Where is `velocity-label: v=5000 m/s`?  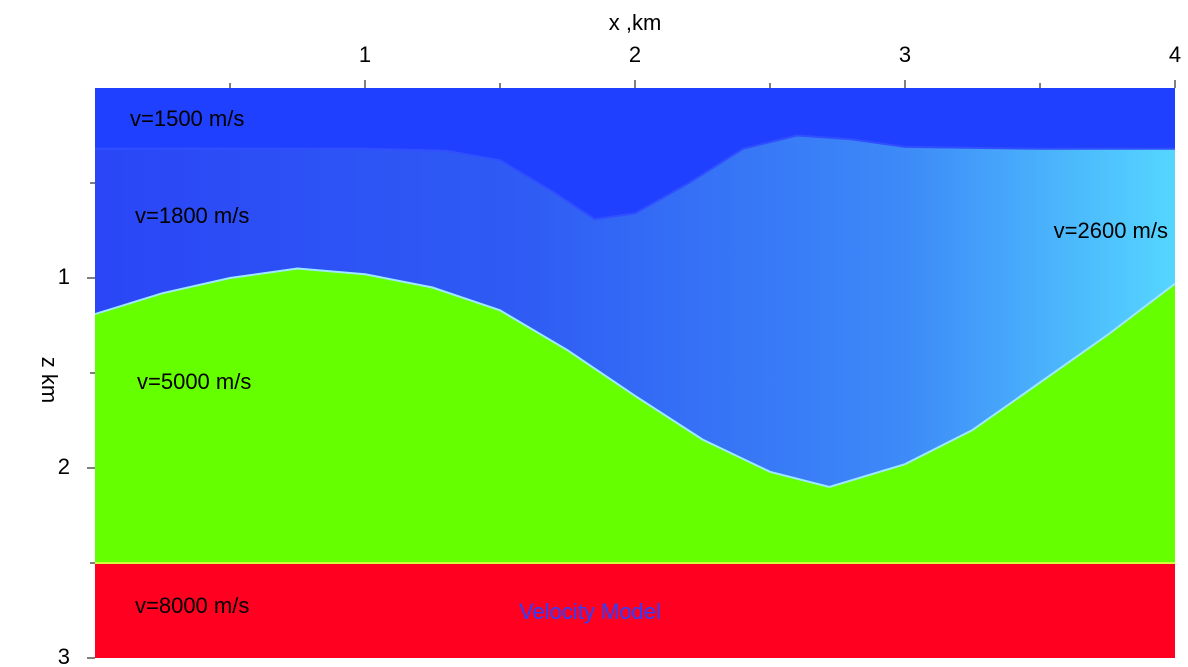
velocity-label: v=5000 m/s is located at coordinates (194, 381).